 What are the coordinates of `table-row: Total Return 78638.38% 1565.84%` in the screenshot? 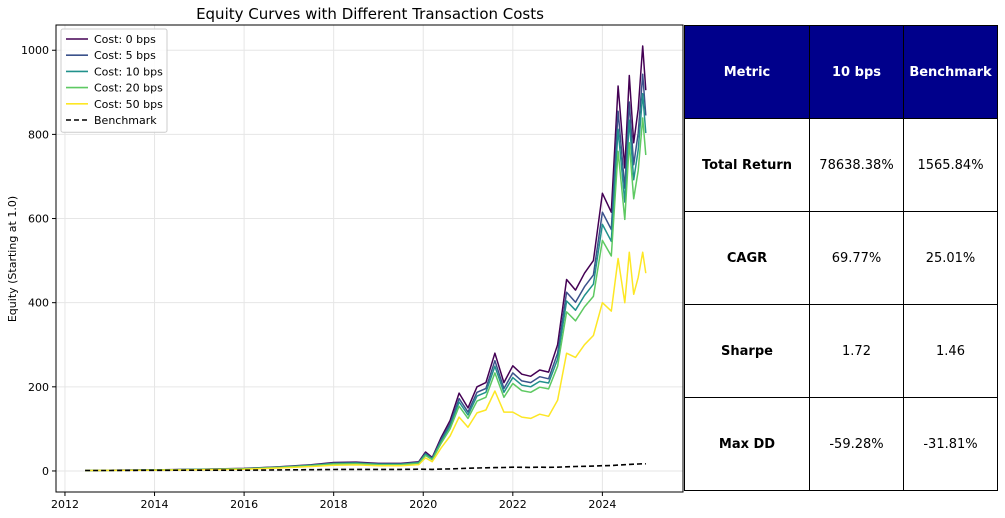 It's located at (841, 165).